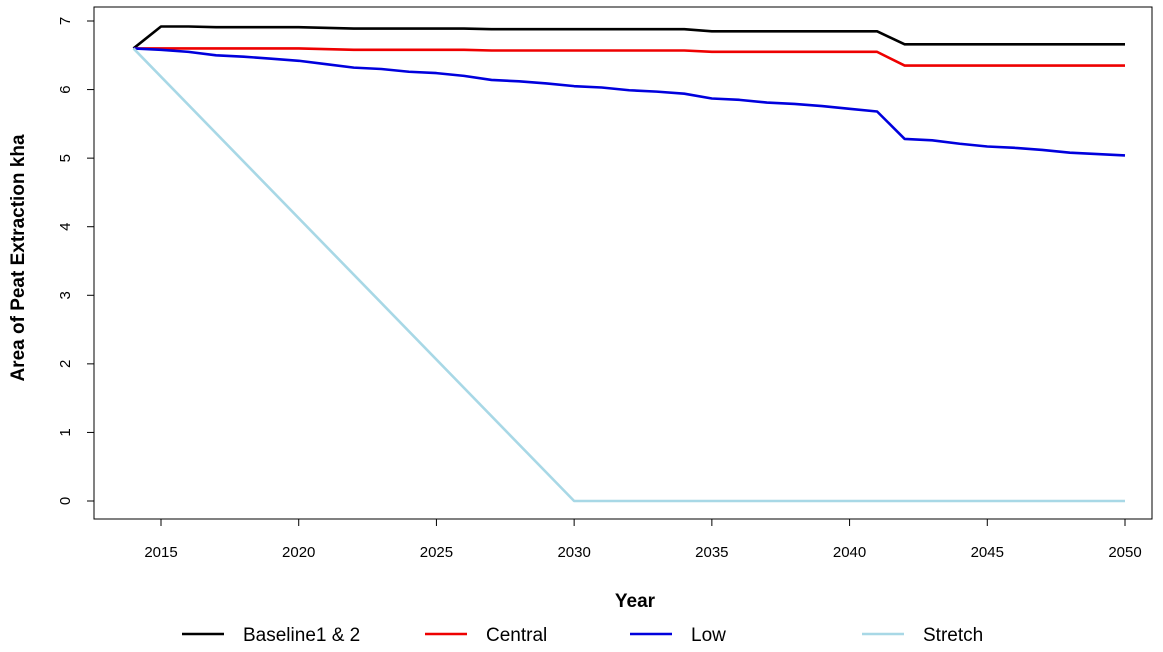 This screenshot has width=1163, height=652. Describe the element at coordinates (65, 89) in the screenshot. I see `y-tick-label: 6` at that location.